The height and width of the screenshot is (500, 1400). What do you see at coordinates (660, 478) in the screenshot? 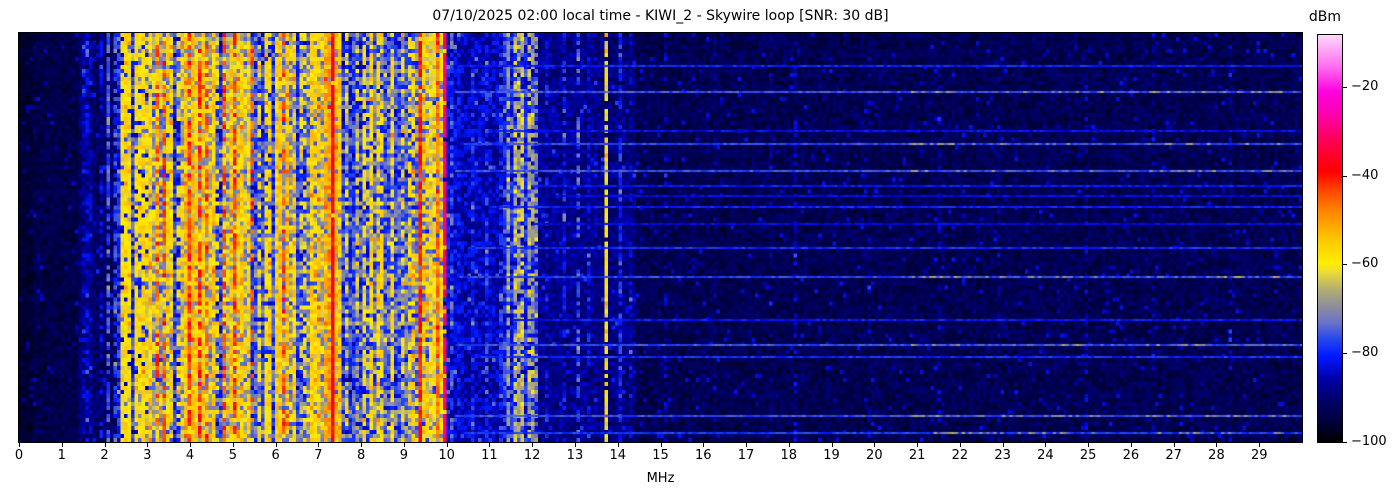
I see `x-axis-label: MHz` at bounding box center [660, 478].